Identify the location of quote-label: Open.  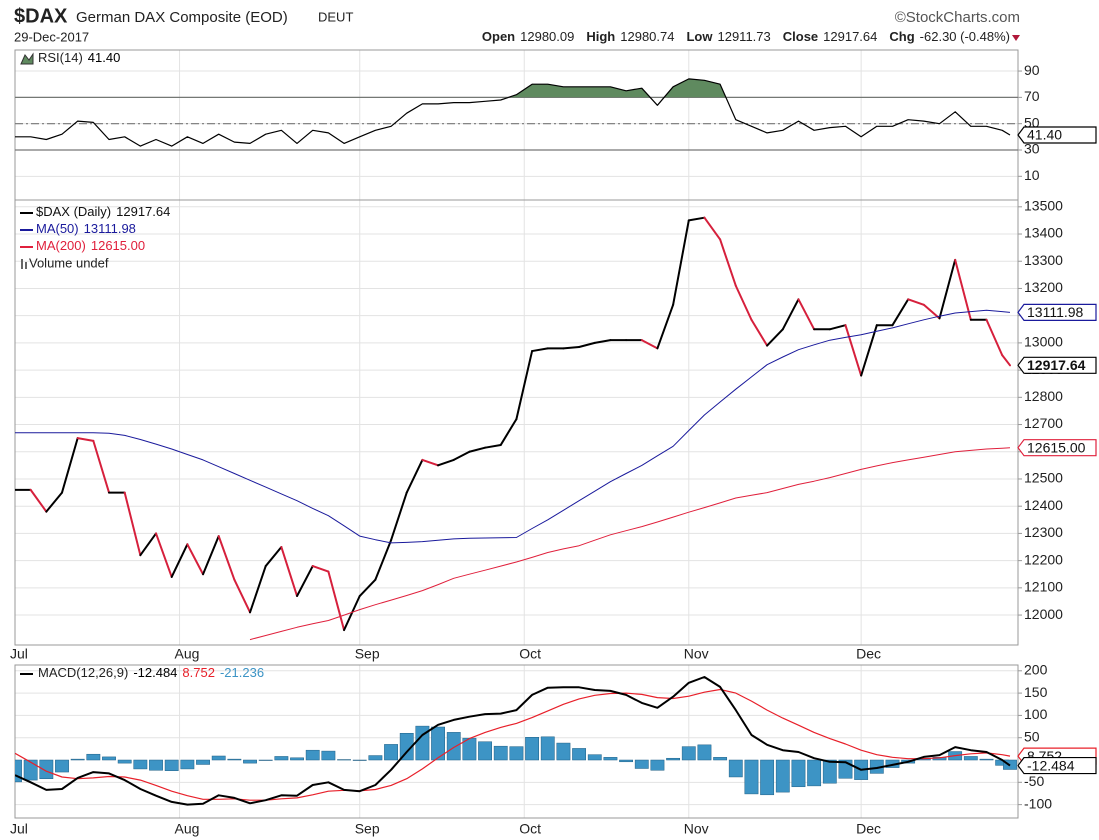
(498, 36).